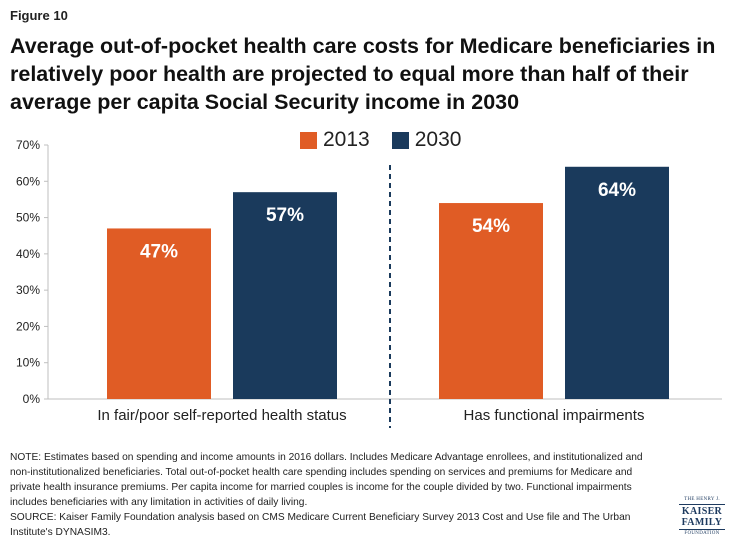 This screenshot has width=735, height=551. Describe the element at coordinates (617, 190) in the screenshot. I see `data-label-2030: 64%` at that location.